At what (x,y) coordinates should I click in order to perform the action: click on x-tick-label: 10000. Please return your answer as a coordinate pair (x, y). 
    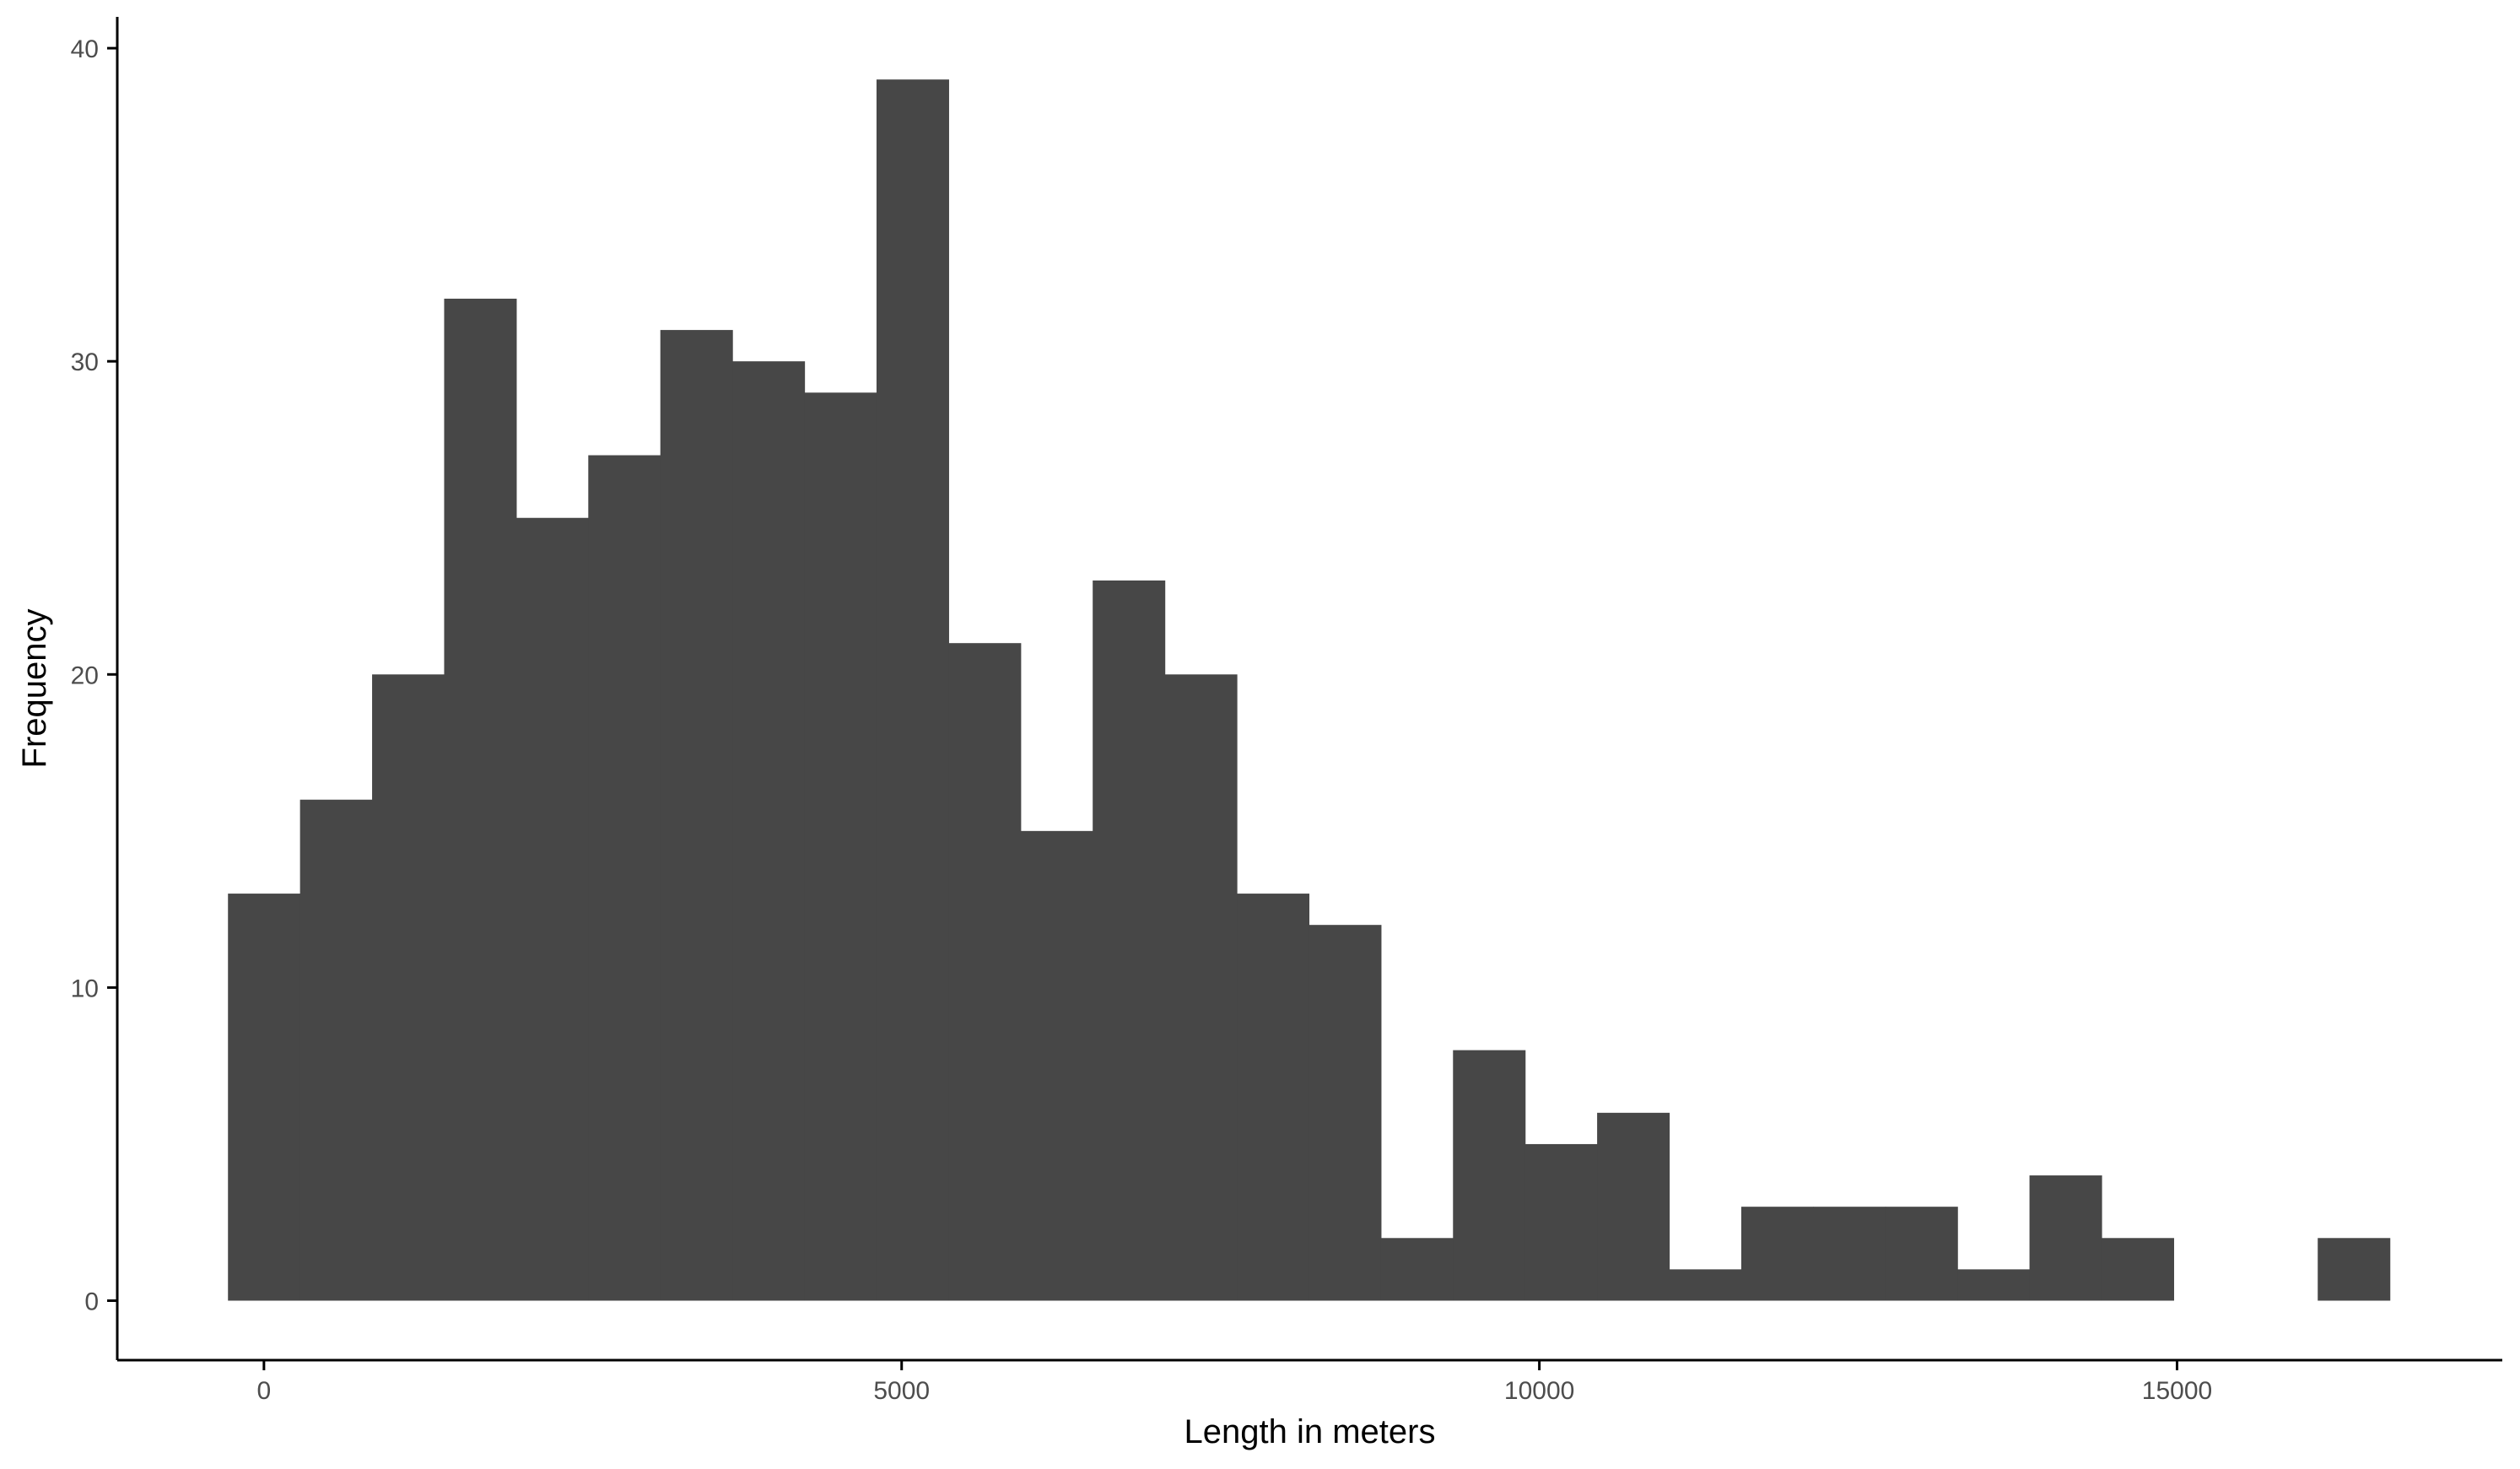
    Looking at the image, I should click on (1539, 1391).